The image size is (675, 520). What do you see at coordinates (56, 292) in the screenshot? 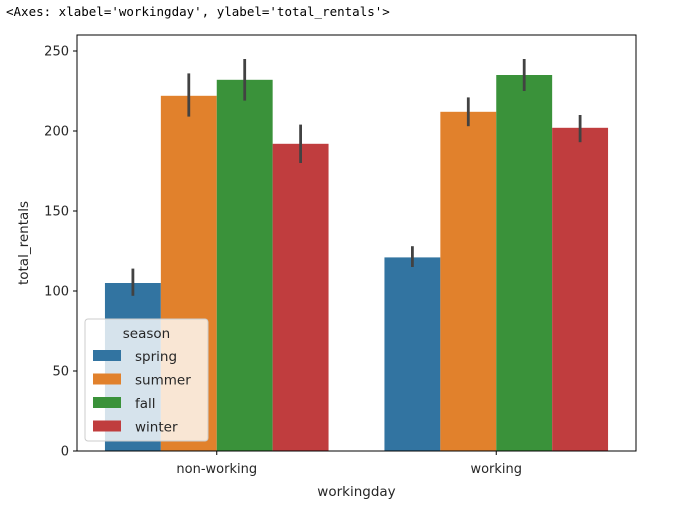
I see `y-tick-label: 100` at bounding box center [56, 292].